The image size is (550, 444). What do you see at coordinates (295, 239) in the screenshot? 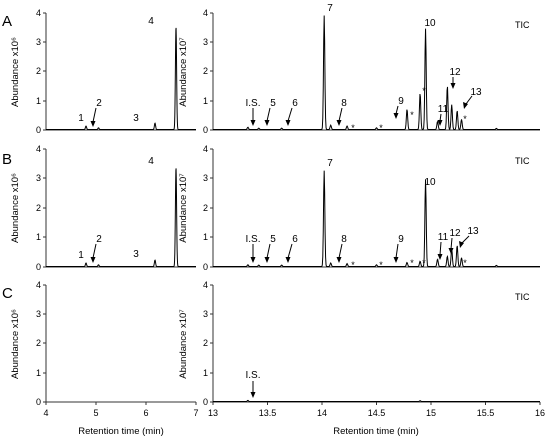
I see `panel-b-peak-6: 6` at bounding box center [295, 239].